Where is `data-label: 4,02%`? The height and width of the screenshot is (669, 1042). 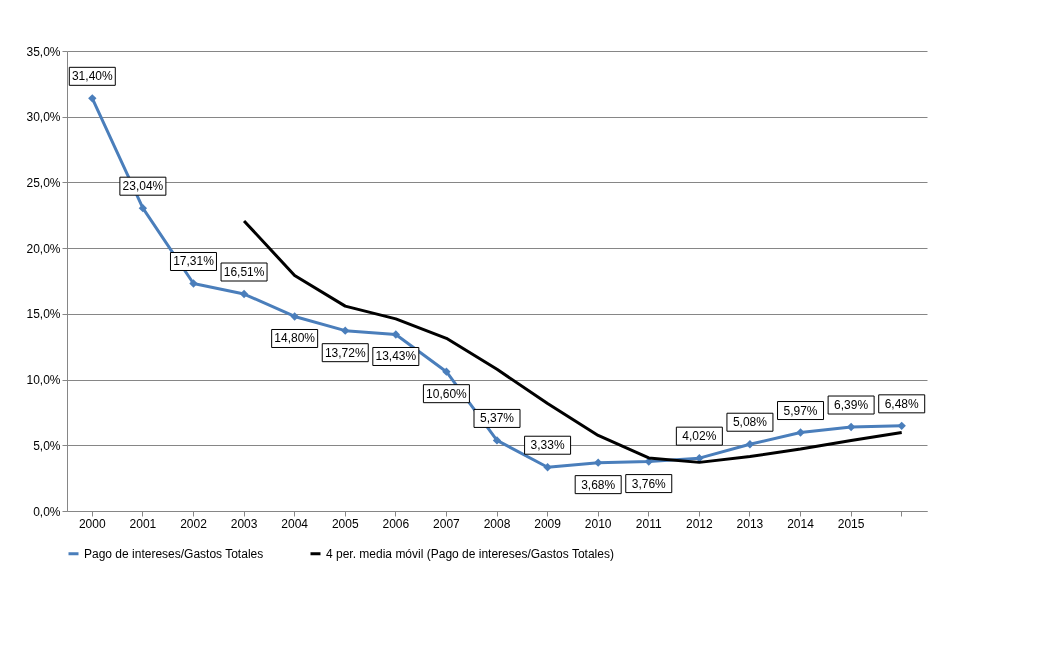 data-label: 4,02% is located at coordinates (699, 436).